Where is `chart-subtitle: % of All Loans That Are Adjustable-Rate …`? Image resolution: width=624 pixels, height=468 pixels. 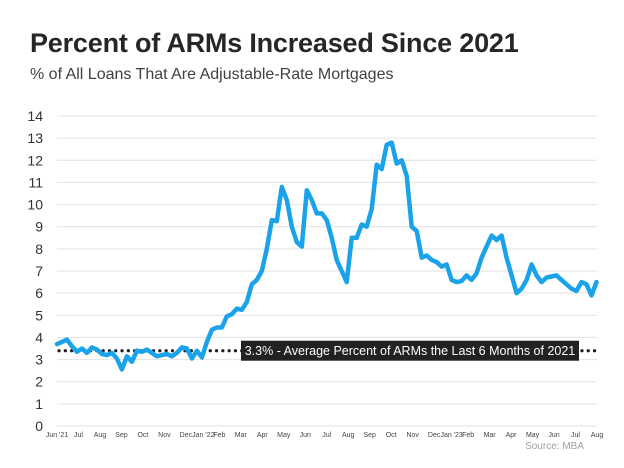
chart-subtitle: % of All Loans That Are Adjustable-Rate … is located at coordinates (212, 74).